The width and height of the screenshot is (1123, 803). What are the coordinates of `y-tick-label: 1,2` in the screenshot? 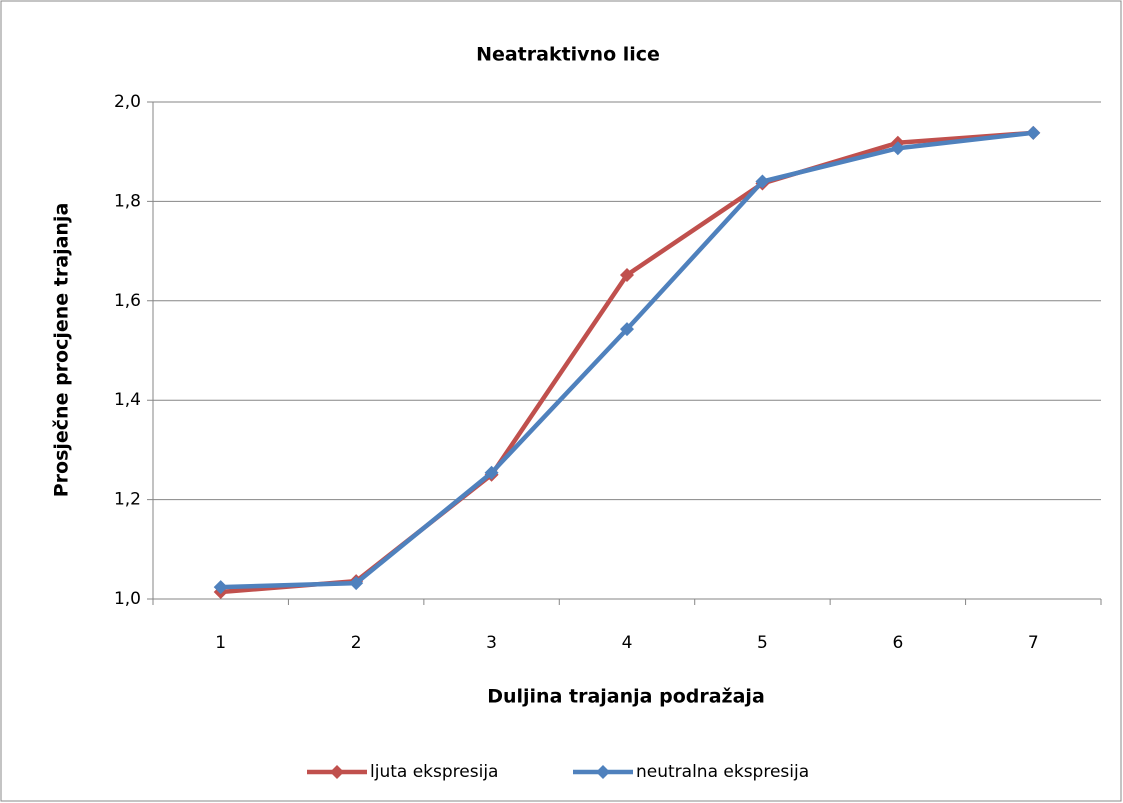 It's located at (127, 500).